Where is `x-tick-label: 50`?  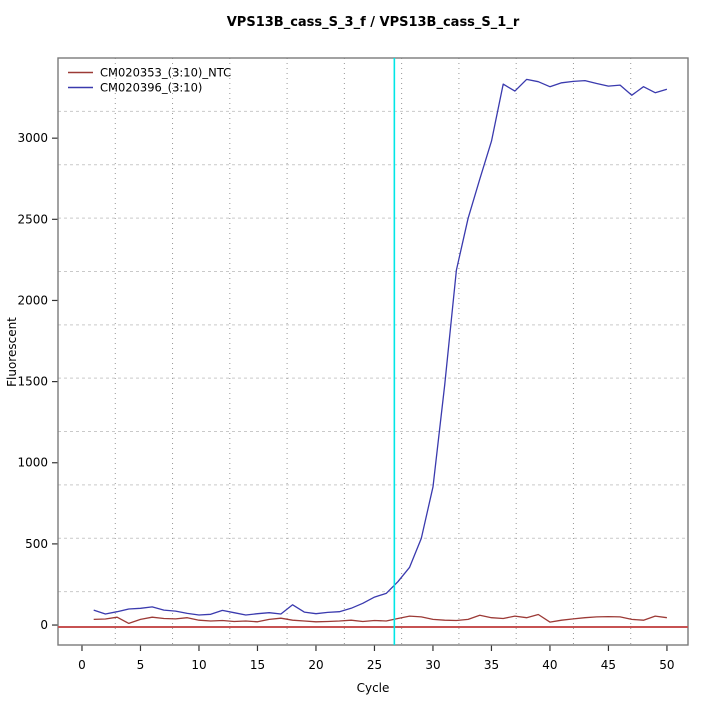
x-tick-label: 50 is located at coordinates (666, 665).